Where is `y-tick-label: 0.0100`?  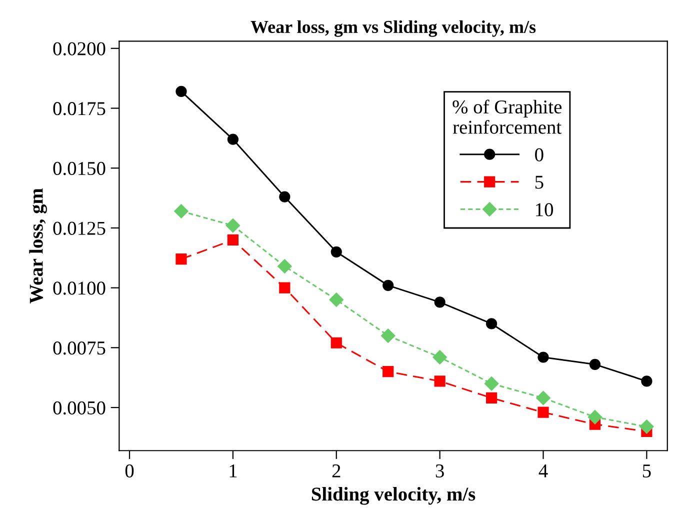 y-tick-label: 0.0100 is located at coordinates (79, 288).